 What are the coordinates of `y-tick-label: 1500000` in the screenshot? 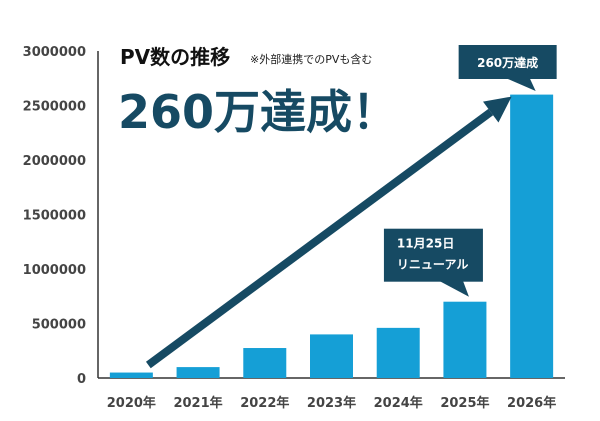 It's located at (54, 216).